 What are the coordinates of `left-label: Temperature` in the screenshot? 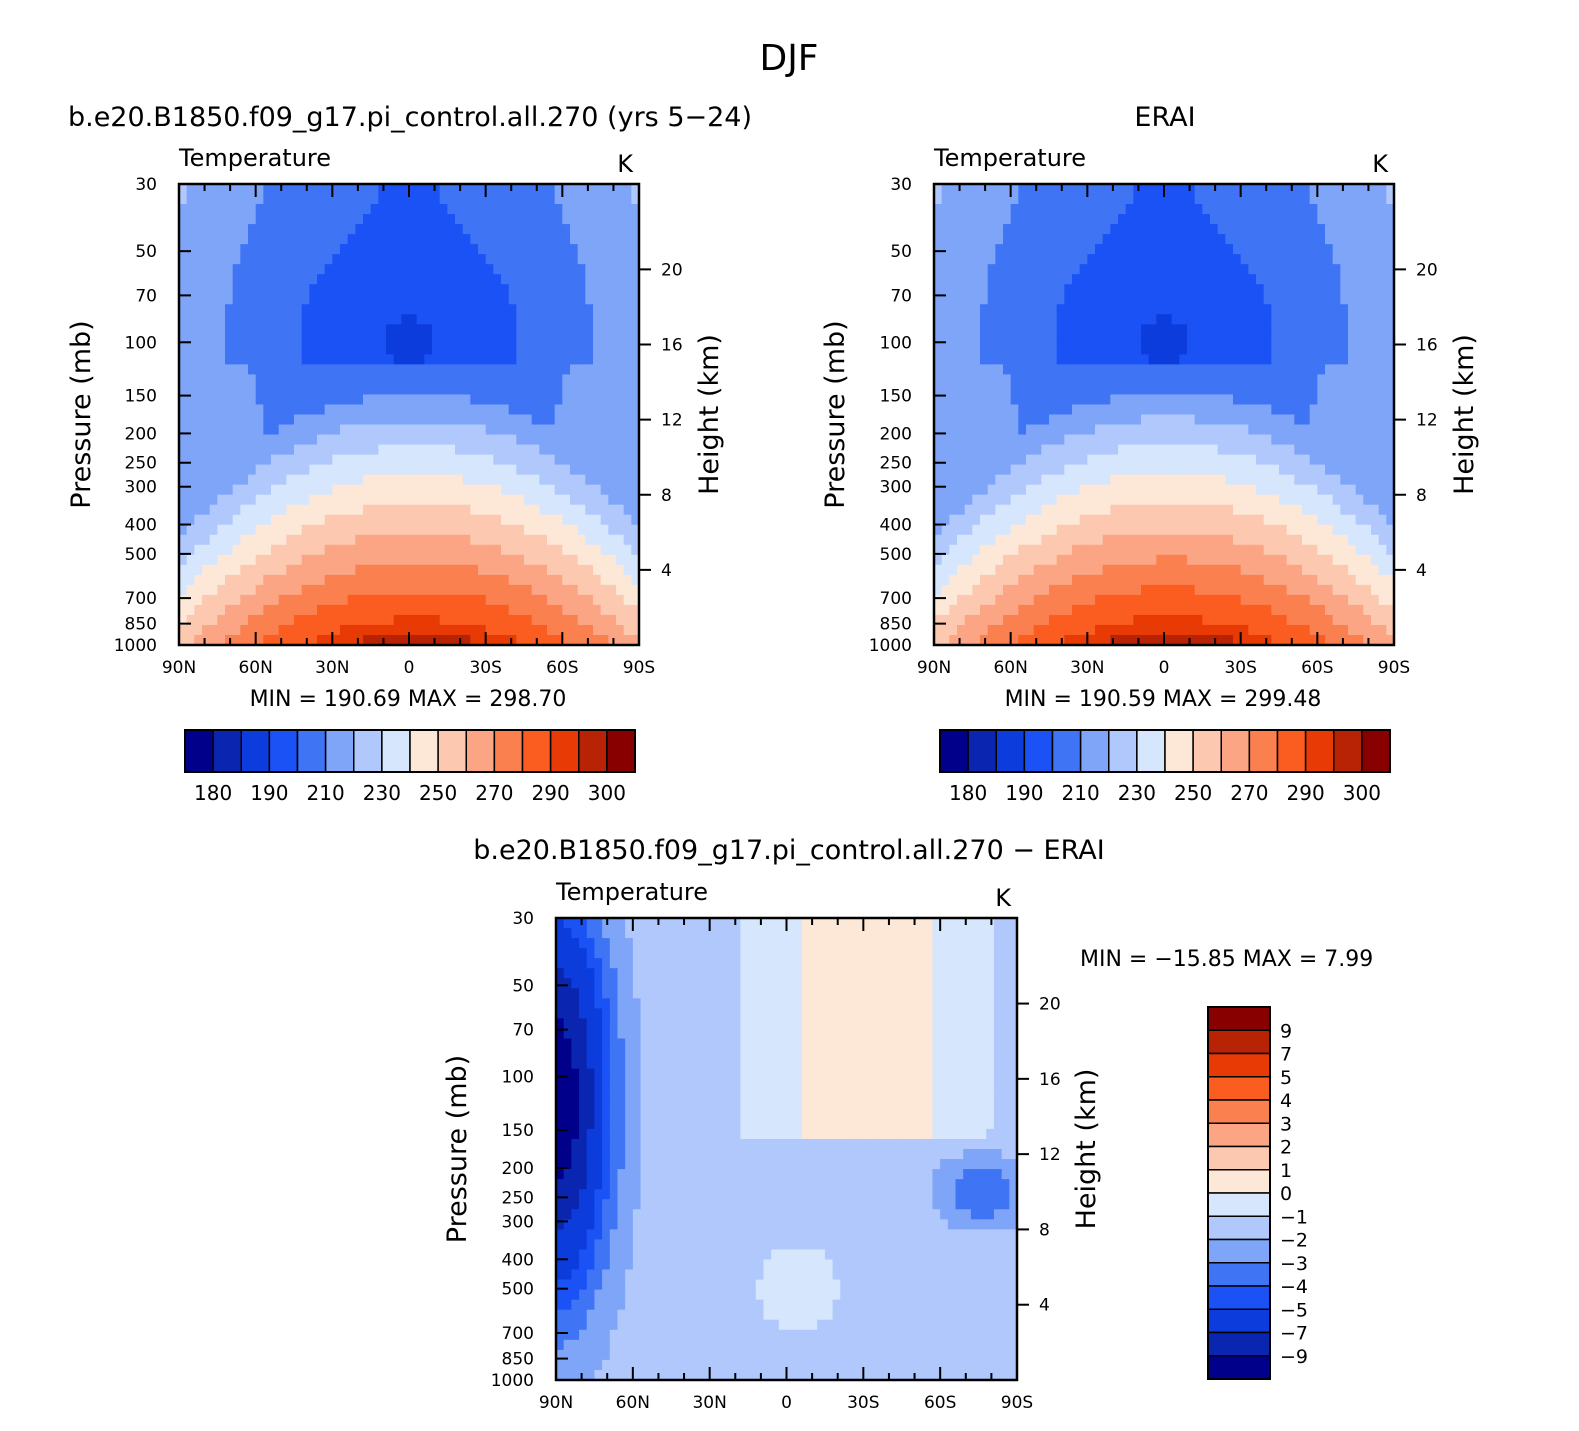 It's located at (254, 158).